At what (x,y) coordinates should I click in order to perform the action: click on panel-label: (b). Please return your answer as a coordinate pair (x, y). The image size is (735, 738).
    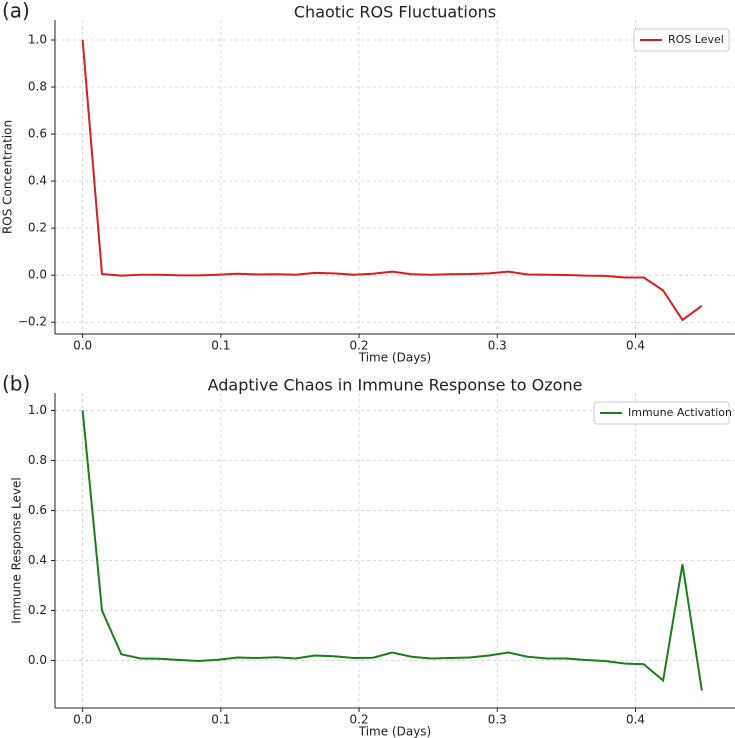
    Looking at the image, I should click on (16, 384).